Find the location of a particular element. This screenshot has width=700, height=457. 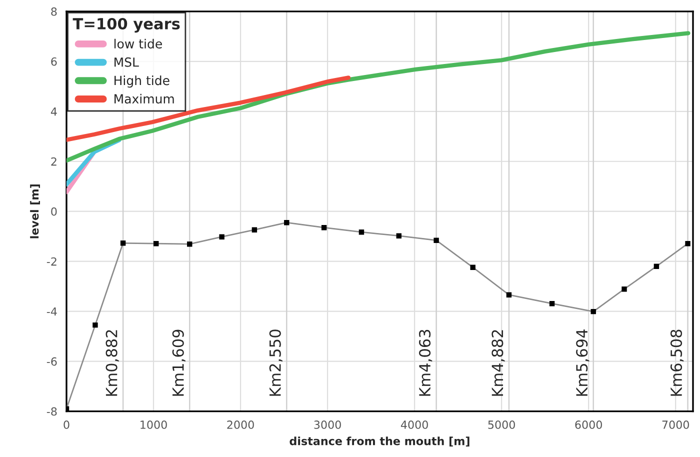

ref-line-label: Km6,508 is located at coordinates (677, 363).